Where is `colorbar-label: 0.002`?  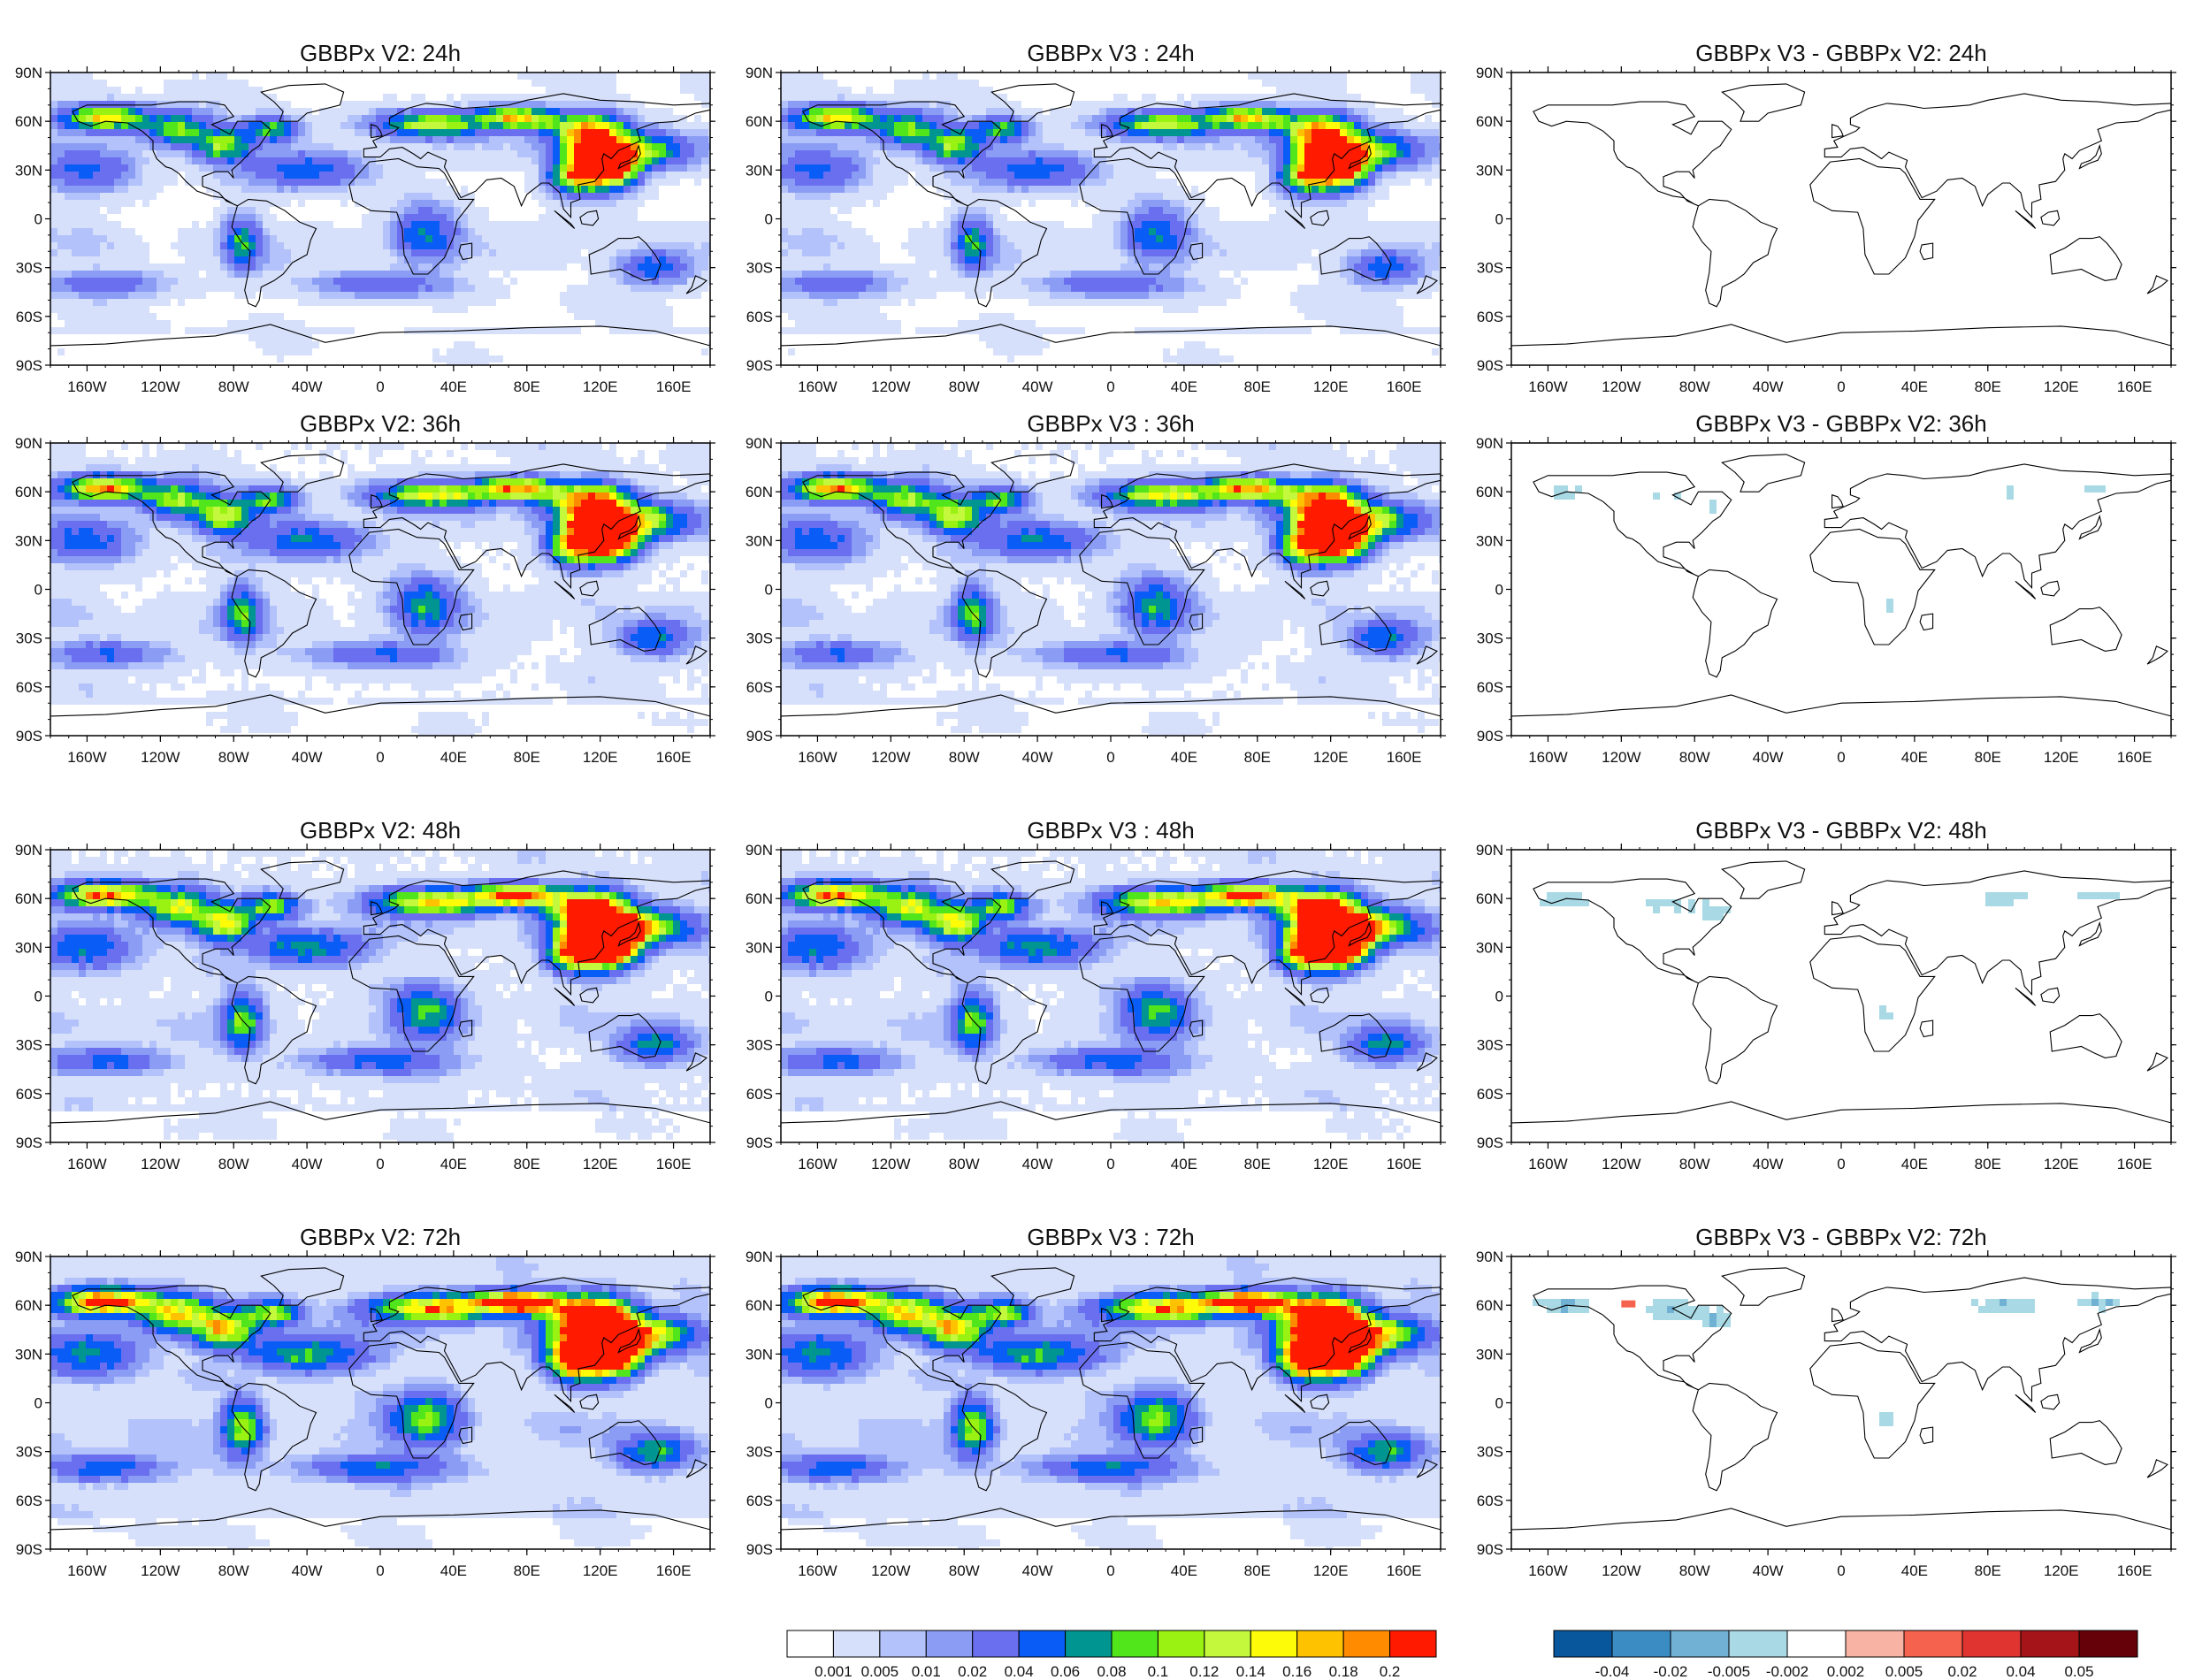 colorbar-label: 0.002 is located at coordinates (1846, 1671).